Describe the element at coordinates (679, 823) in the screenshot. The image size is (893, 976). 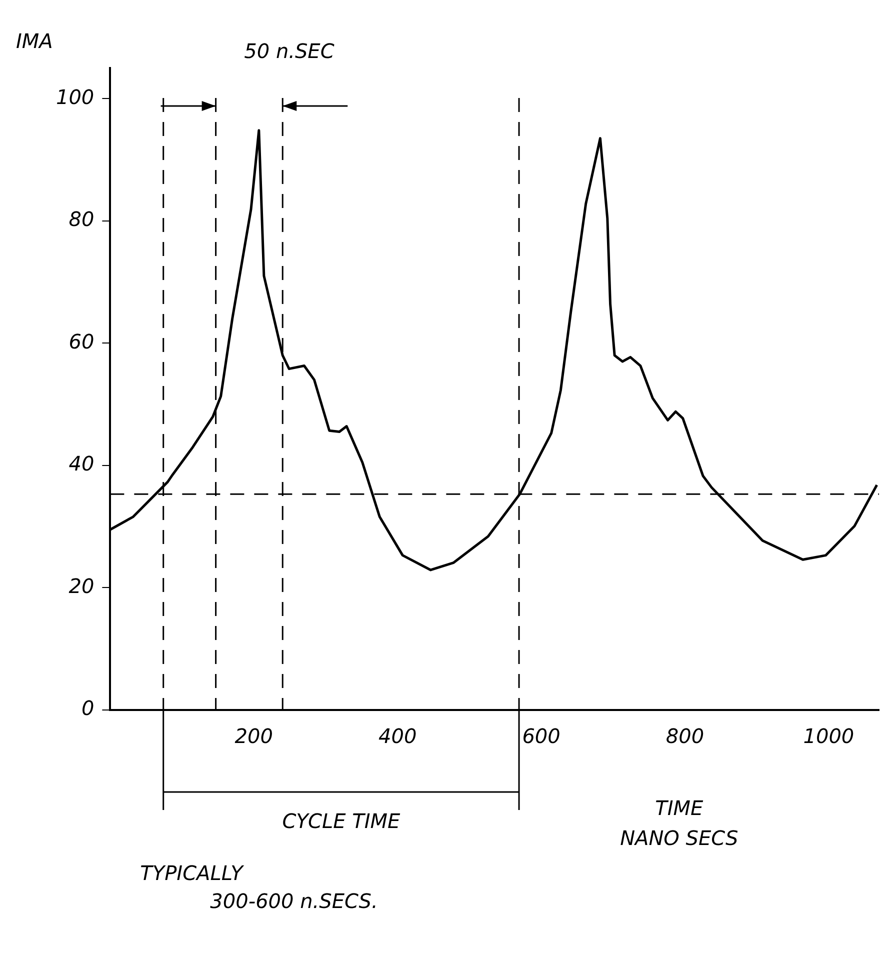
I see `x-axis-title: TIME NANO SECS` at that location.